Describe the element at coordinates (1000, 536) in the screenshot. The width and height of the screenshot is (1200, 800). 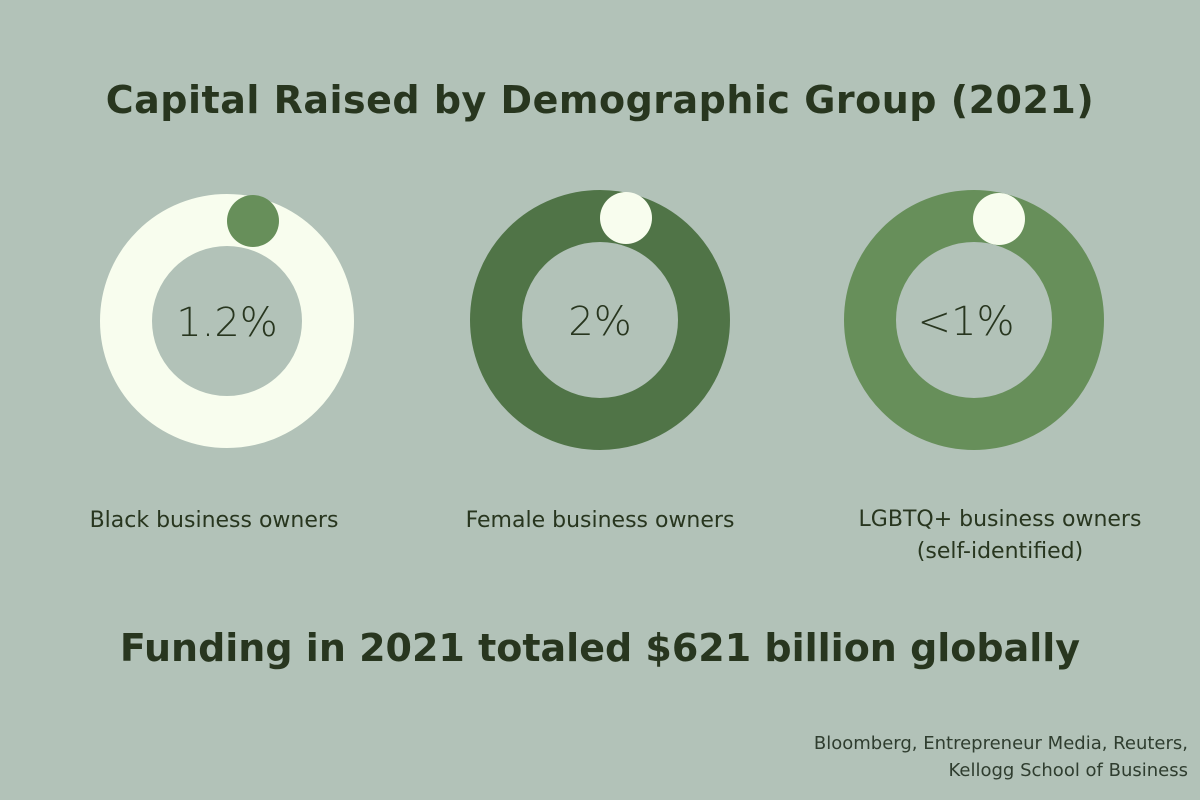
I see `legend-label-lgbtq: LGBTQ+ business owners (self-identified)` at that location.